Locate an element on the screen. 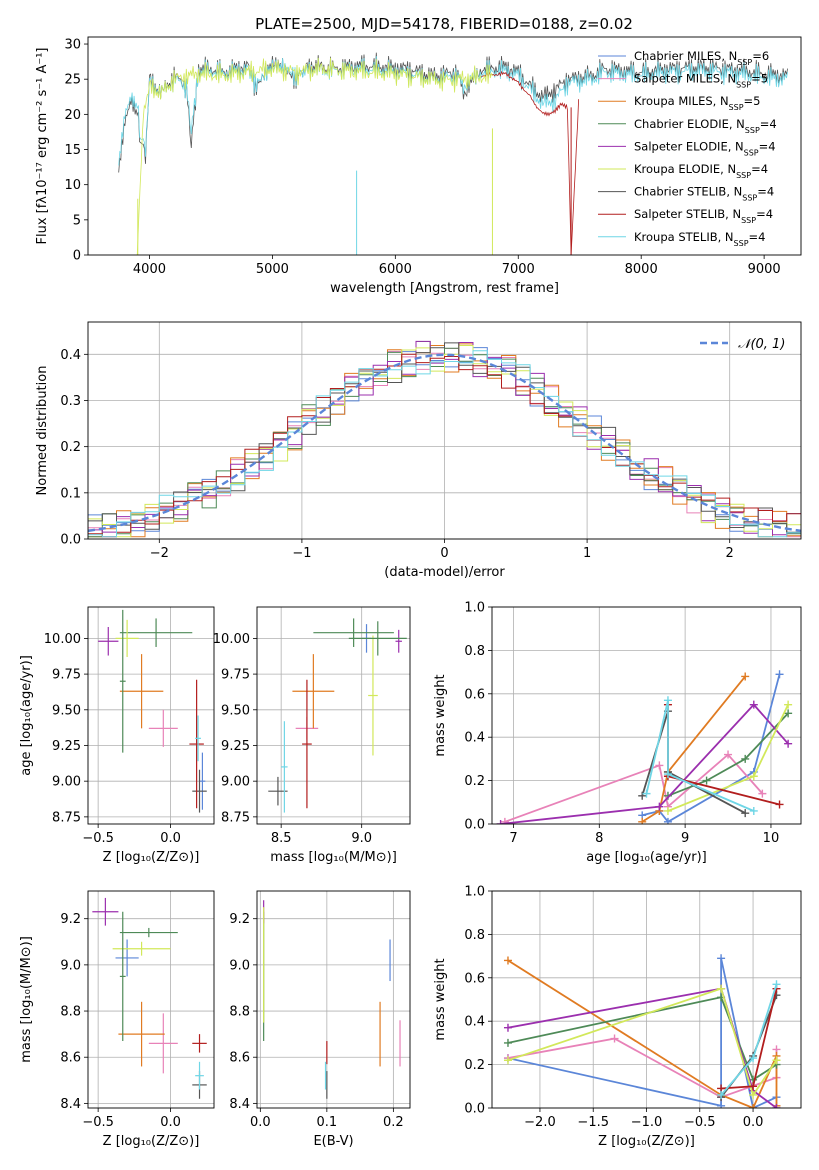 This screenshot has width=819, height=1170. residuals-xtick-label: −1 is located at coordinates (301, 553).